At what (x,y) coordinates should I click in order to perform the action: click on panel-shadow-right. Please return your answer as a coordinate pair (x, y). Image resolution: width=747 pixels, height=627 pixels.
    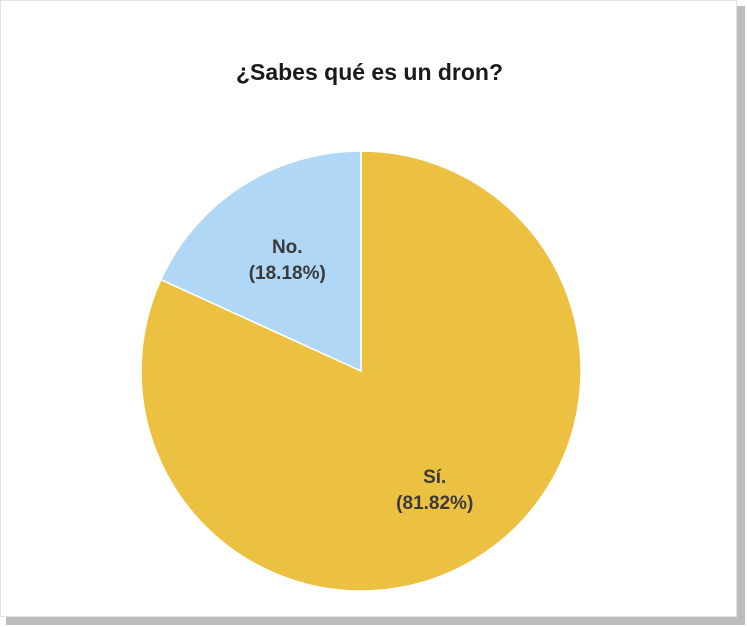
    Looking at the image, I should click on (741, 314).